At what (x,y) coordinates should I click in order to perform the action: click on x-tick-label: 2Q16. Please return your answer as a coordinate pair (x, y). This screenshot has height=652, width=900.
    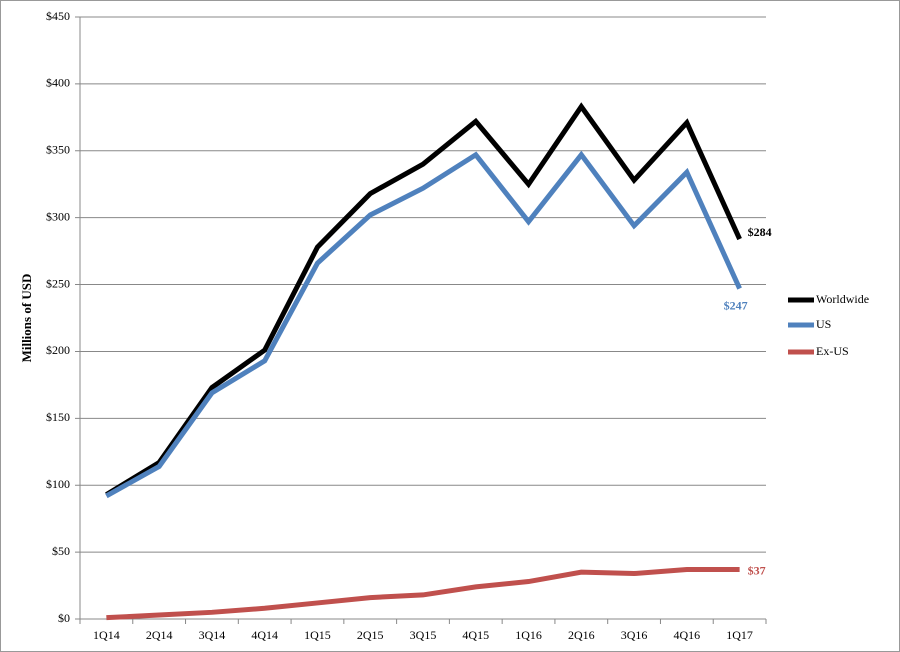
    Looking at the image, I should click on (581, 635).